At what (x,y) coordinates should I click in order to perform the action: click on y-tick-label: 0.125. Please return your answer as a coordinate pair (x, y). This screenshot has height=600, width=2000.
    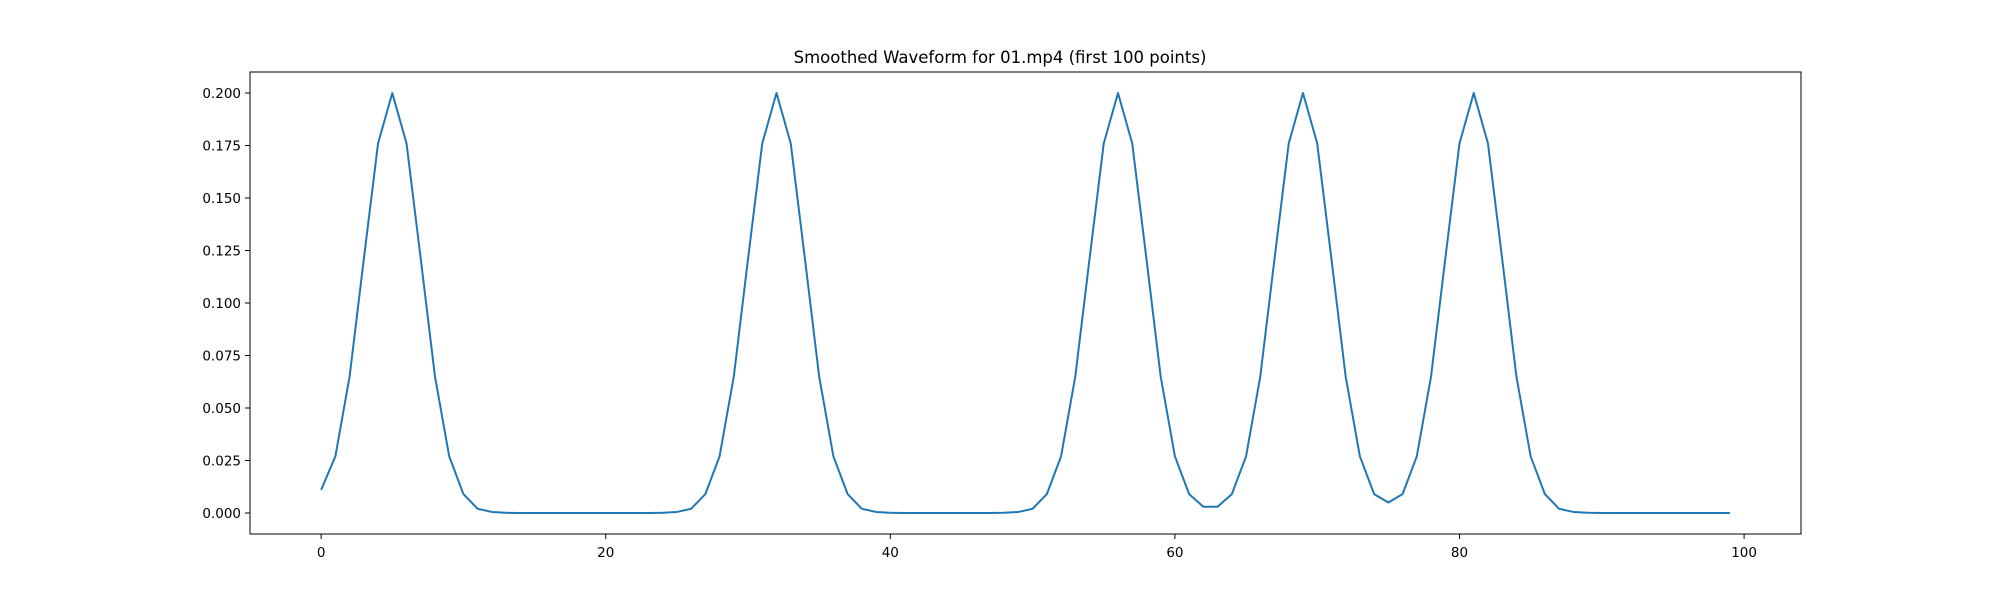
    Looking at the image, I should click on (221, 252).